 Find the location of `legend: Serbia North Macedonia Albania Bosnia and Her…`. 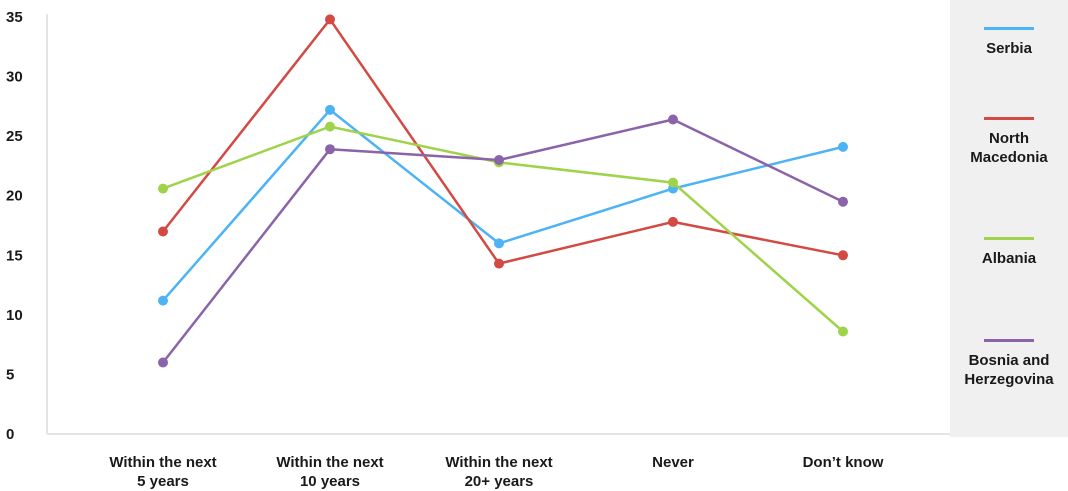

legend: Serbia North Macedonia Albania Bosnia and Her… is located at coordinates (1009, 218).